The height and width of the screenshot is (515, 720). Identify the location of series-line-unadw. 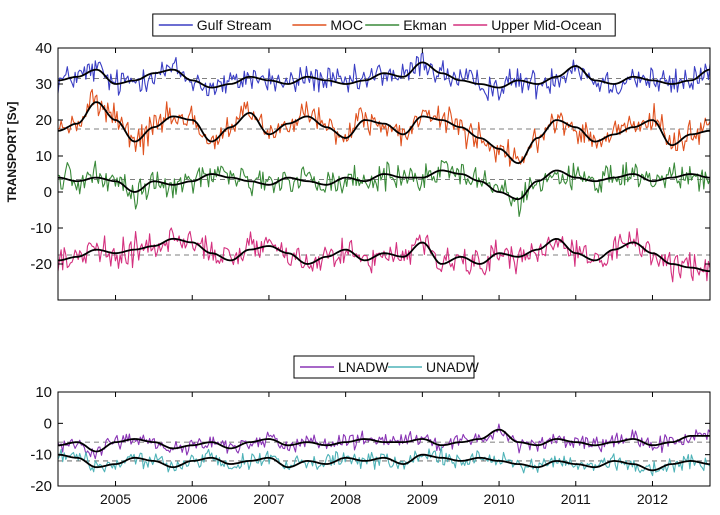
(384, 461).